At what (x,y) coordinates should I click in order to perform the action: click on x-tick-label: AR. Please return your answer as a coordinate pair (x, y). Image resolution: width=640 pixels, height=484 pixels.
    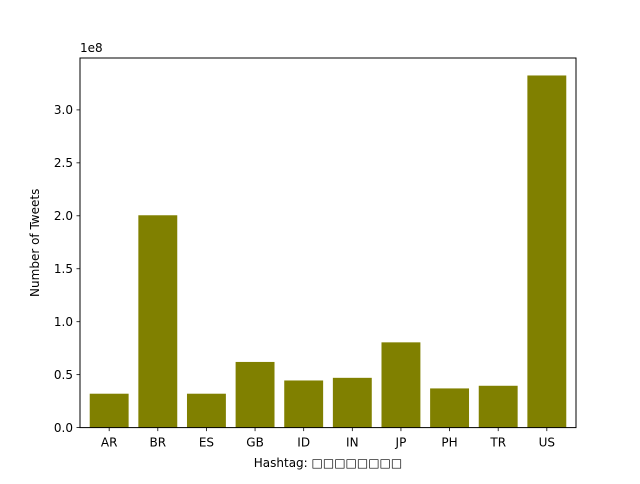
    Looking at the image, I should click on (109, 443).